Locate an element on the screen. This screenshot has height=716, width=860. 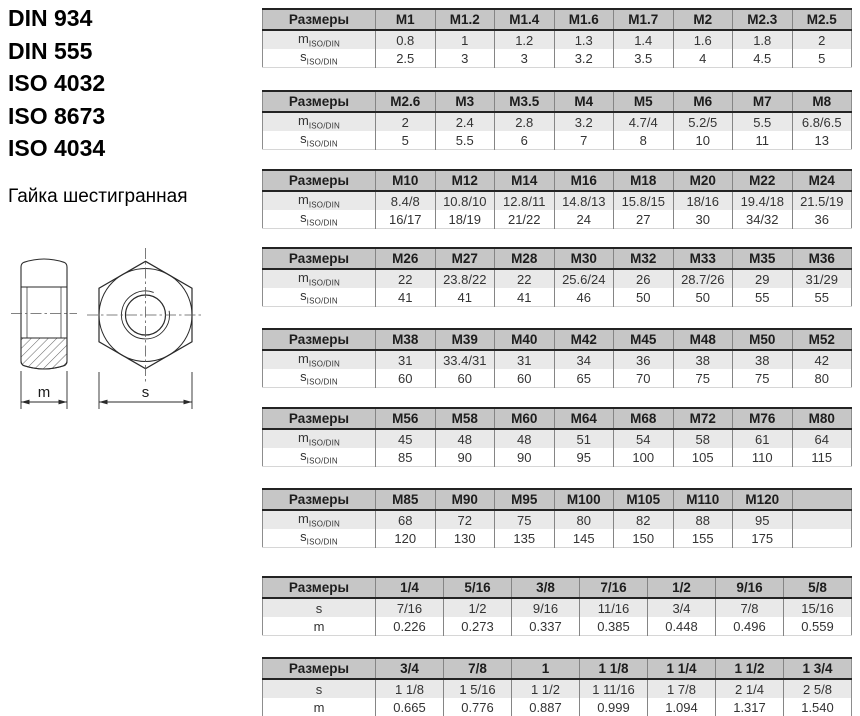
value-cell: 22 is located at coordinates (524, 278).